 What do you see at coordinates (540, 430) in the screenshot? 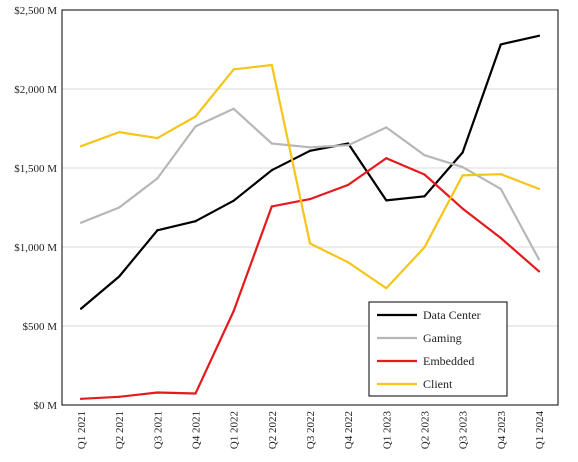
I see `x-tick-label: Q1 2024` at bounding box center [540, 430].